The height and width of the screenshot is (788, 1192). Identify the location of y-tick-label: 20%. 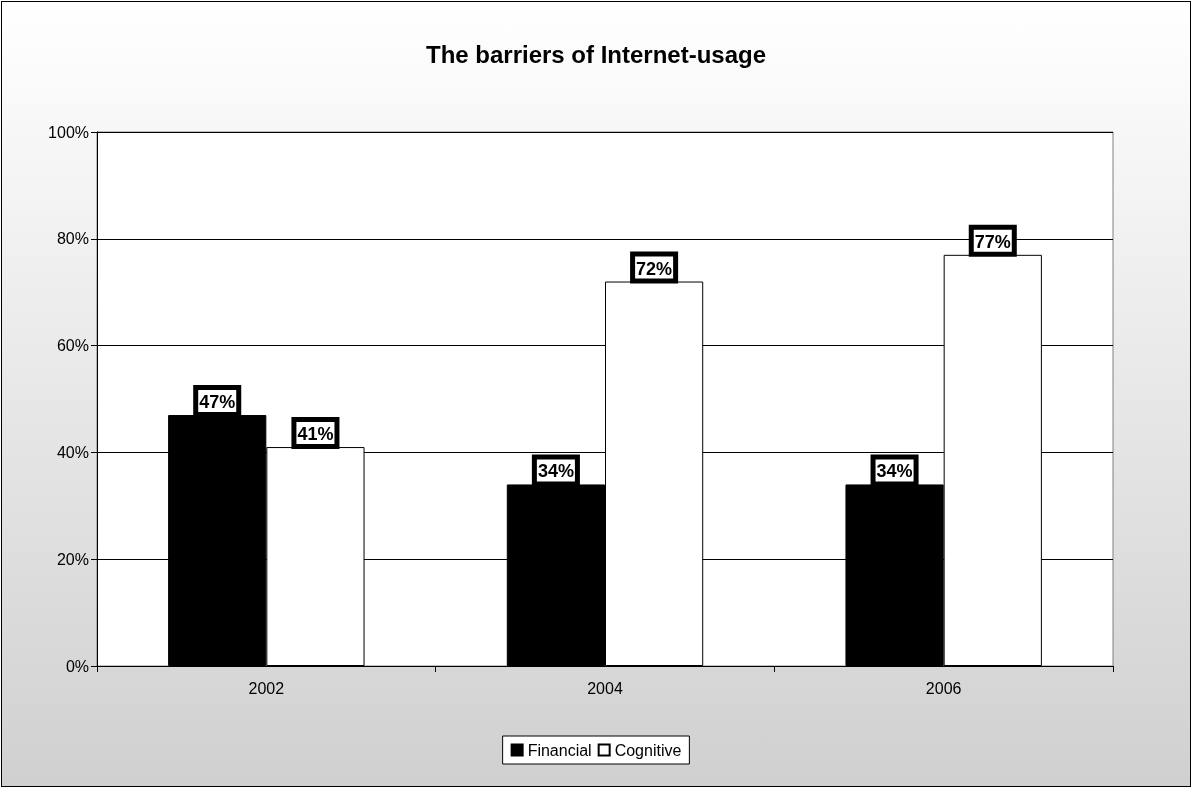
(72, 559).